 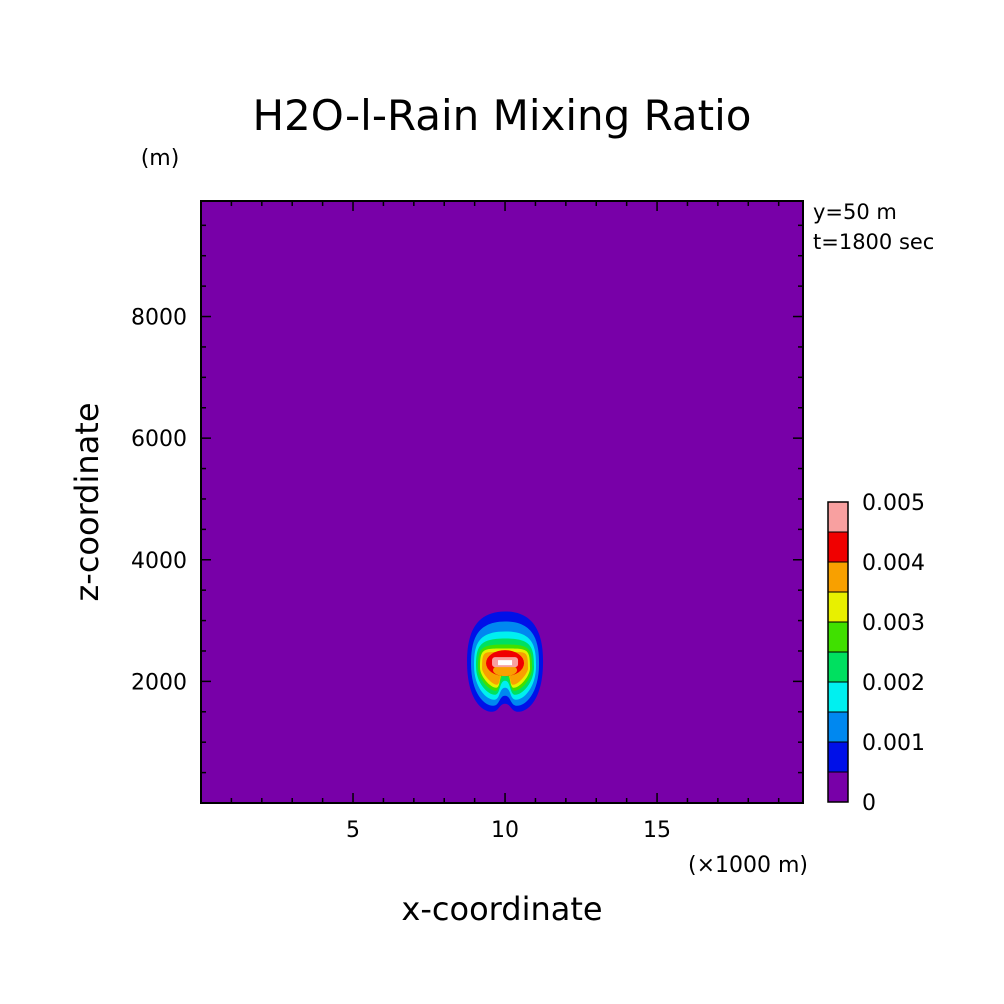 What do you see at coordinates (159, 439) in the screenshot?
I see `y-tick-label: 6000` at bounding box center [159, 439].